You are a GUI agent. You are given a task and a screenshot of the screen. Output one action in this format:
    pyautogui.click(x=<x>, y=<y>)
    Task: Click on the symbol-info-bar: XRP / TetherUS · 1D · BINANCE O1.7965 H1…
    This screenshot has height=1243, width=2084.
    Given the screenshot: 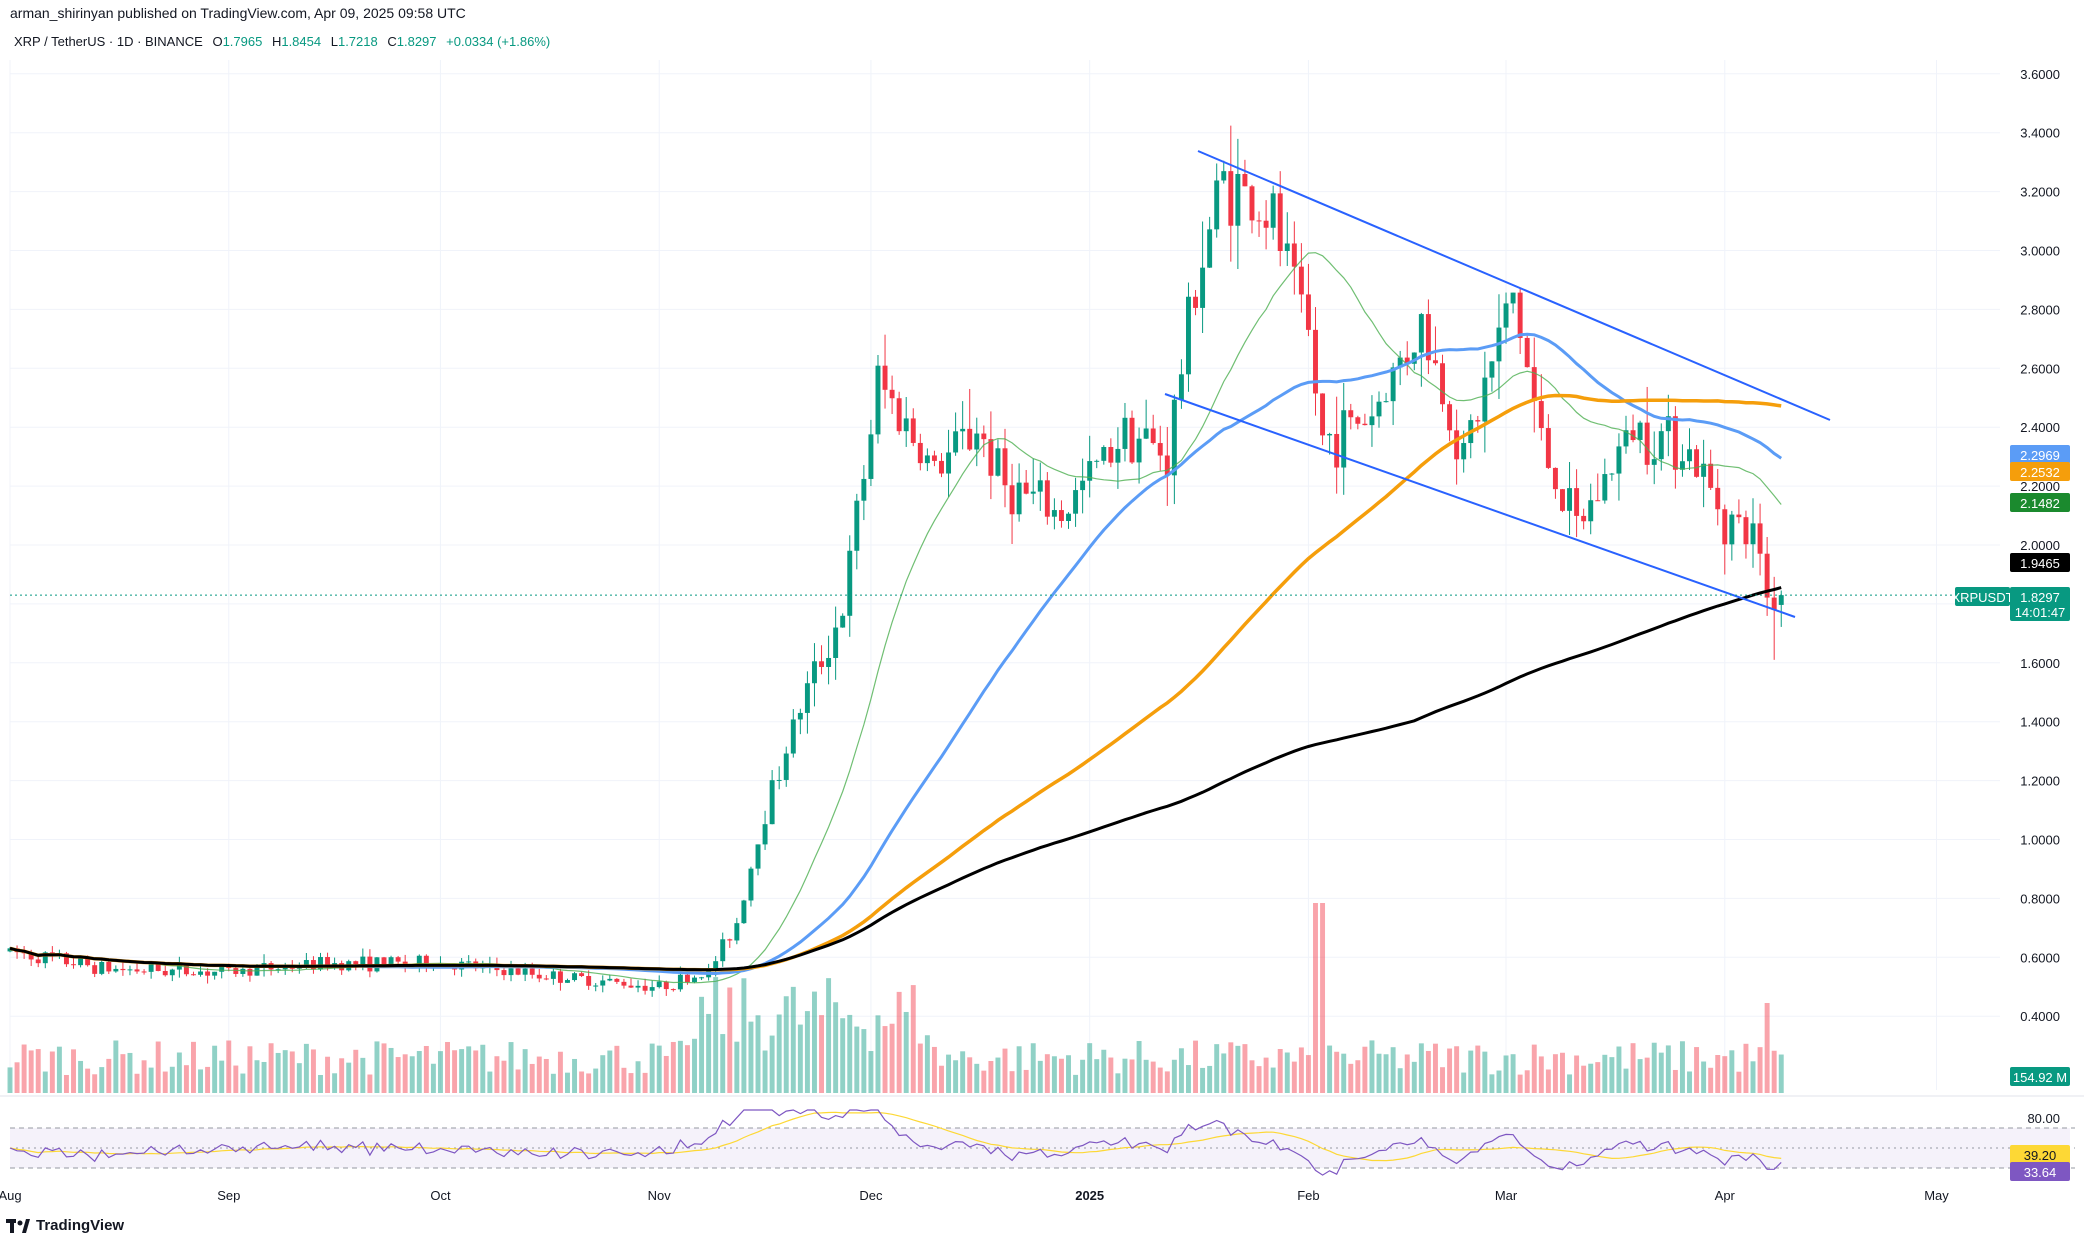 What is the action you would take?
    pyautogui.click(x=282, y=41)
    